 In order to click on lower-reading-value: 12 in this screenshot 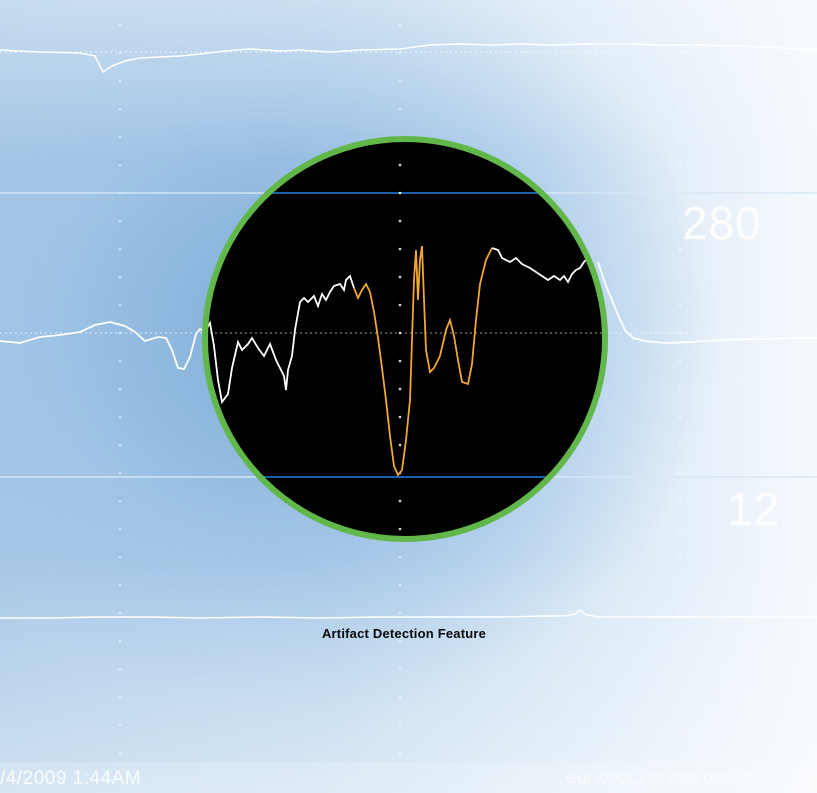, I will do `click(754, 509)`.